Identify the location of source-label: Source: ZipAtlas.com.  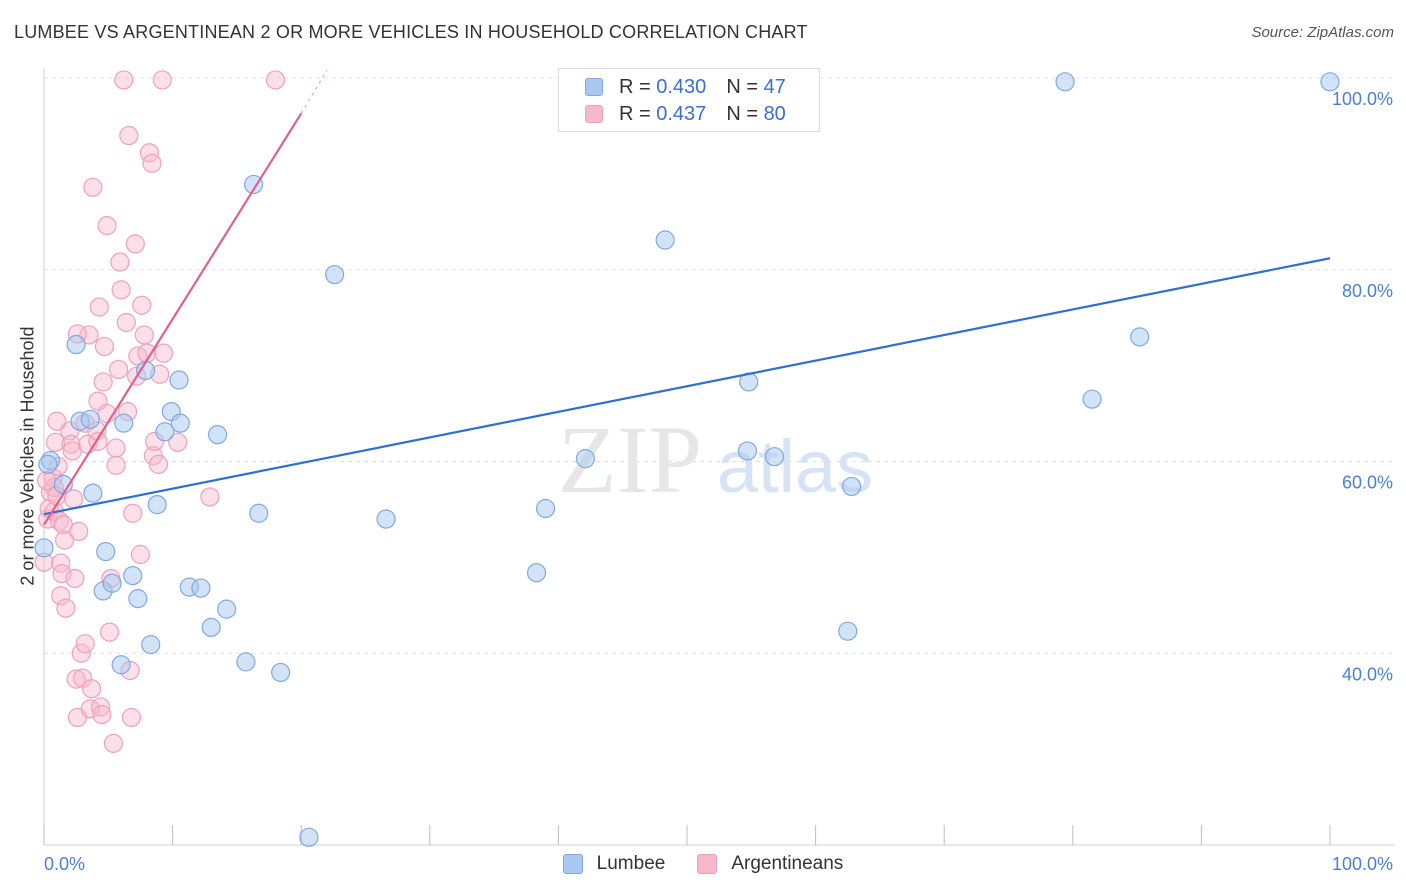
(1322, 32).